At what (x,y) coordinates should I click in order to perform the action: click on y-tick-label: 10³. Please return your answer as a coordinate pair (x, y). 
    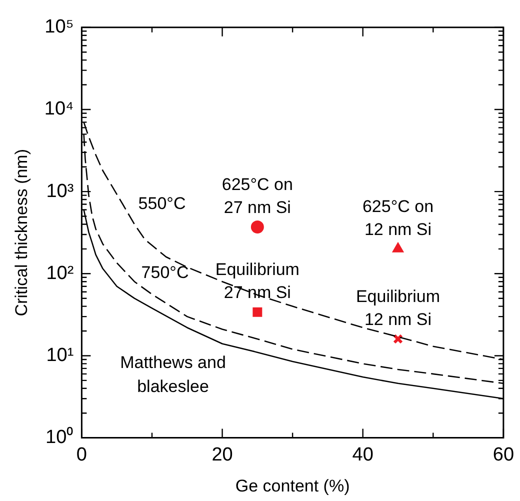
    Looking at the image, I should click on (60, 191).